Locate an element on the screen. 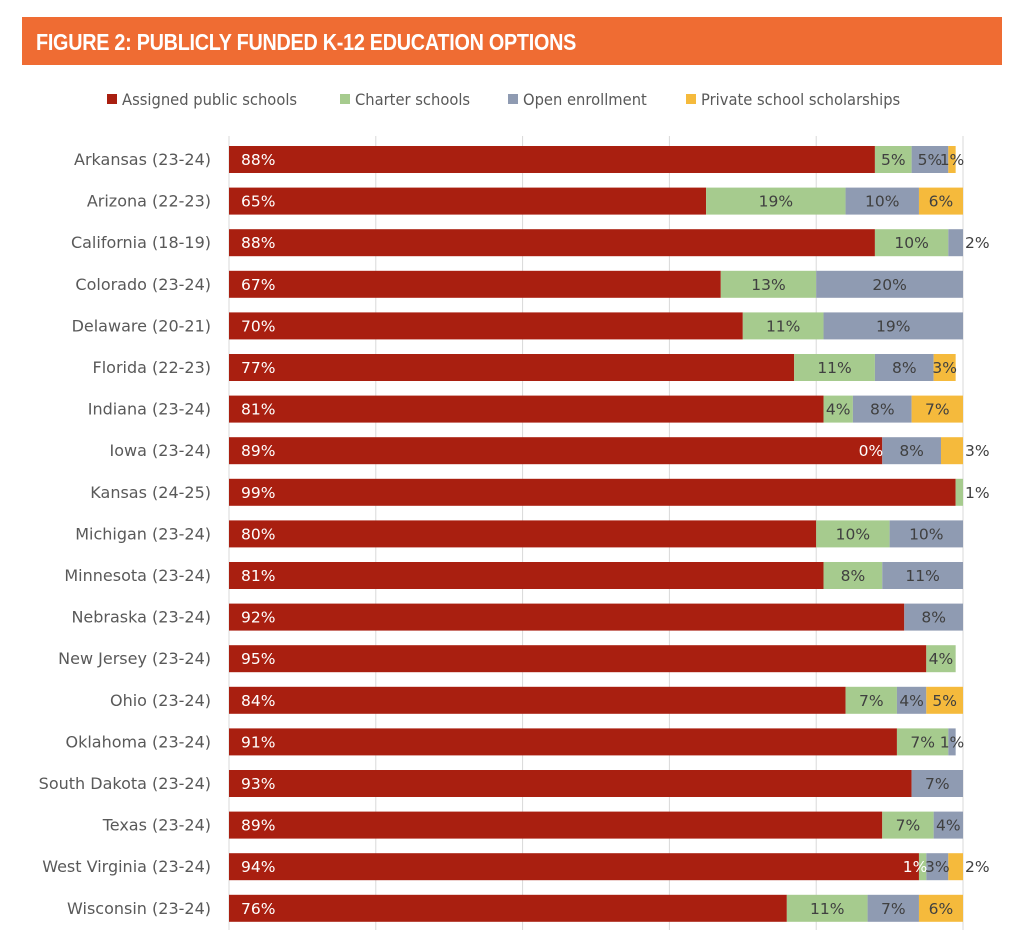 Image resolution: width=1024 pixels, height=951 pixels. data-label-assigned: 84% is located at coordinates (258, 701).